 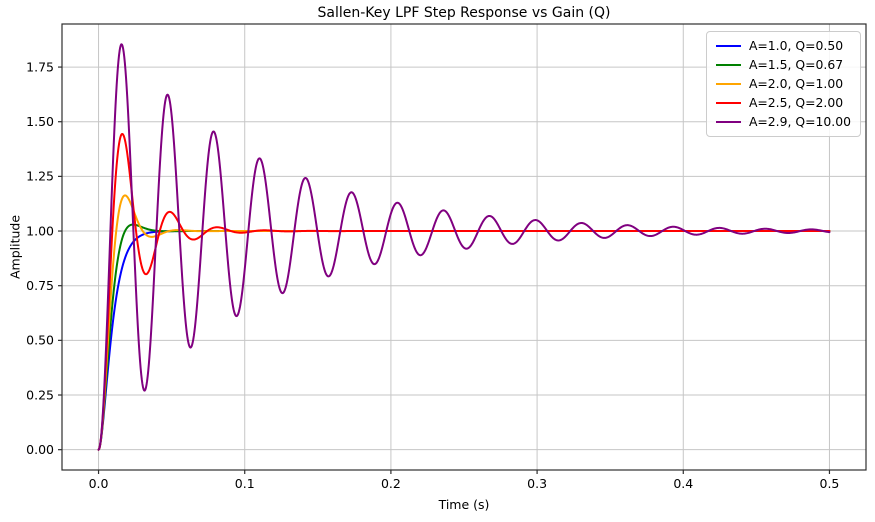 What do you see at coordinates (245, 483) in the screenshot?
I see `x-tick-label: 0.1` at bounding box center [245, 483].